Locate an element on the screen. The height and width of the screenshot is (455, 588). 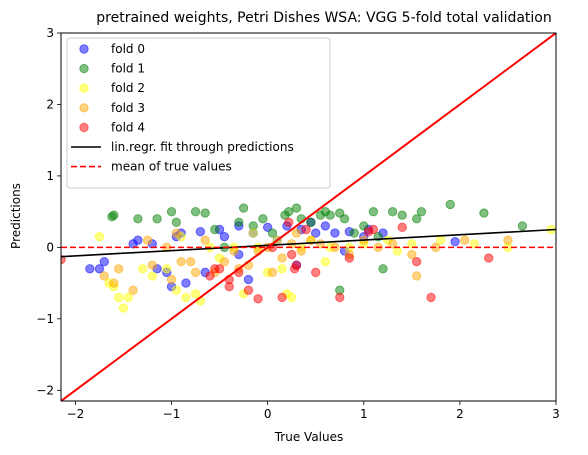
y-tick-label: 2 is located at coordinates (50, 104).